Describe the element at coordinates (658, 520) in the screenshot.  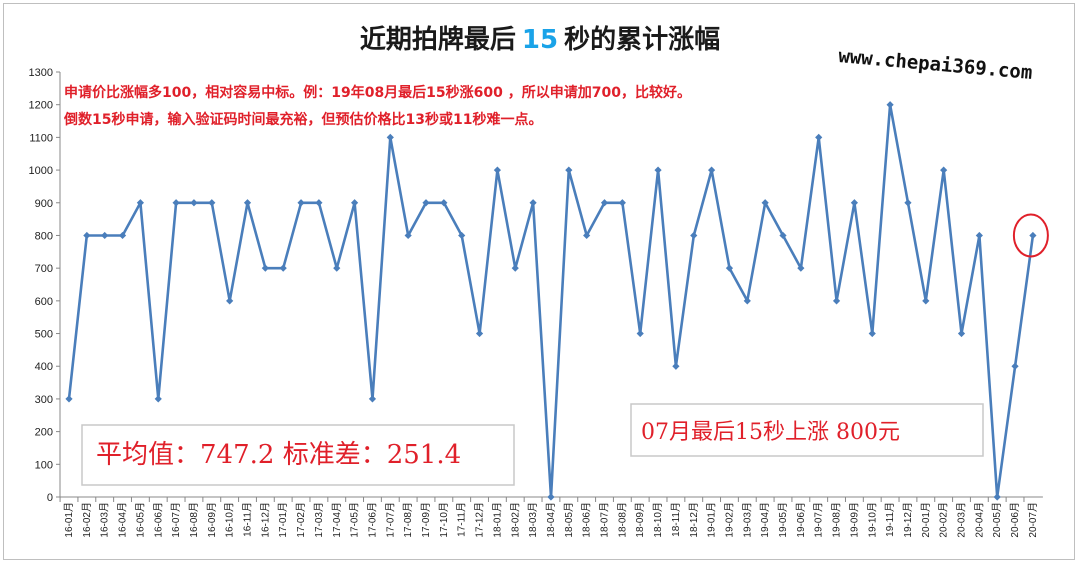
I see `x-tick-label: 18-10月` at that location.